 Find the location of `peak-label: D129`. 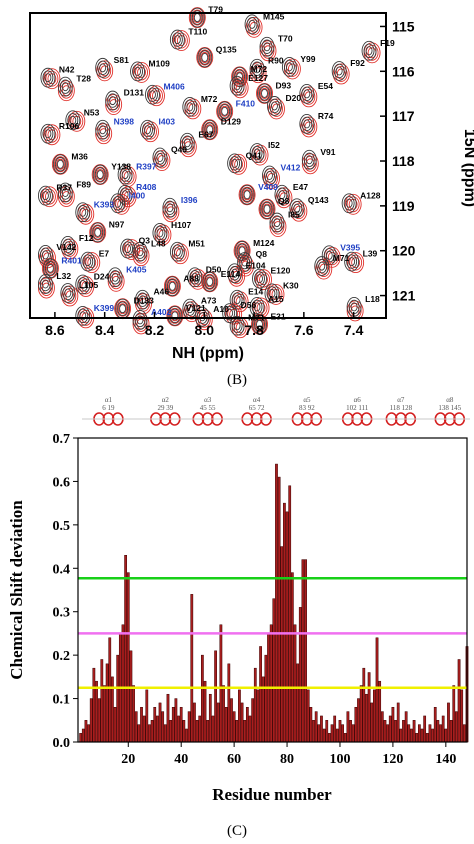

peak-label: D129 is located at coordinates (231, 122).